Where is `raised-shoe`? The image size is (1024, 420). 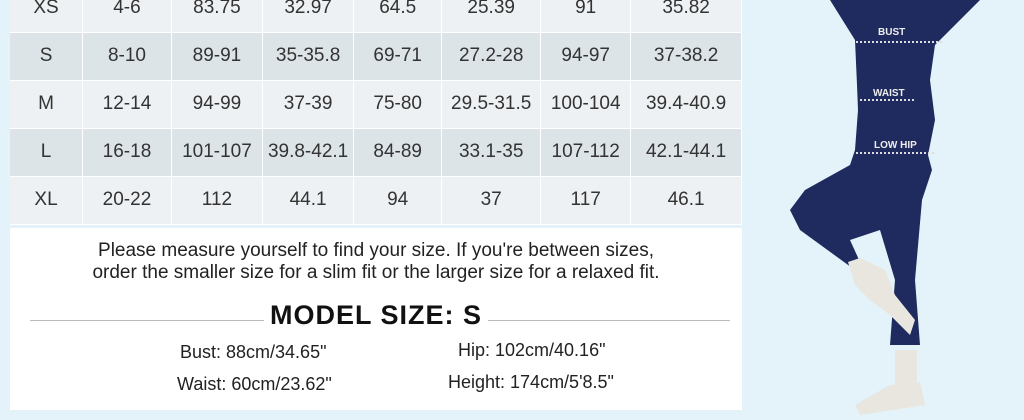 raised-shoe is located at coordinates (881, 296).